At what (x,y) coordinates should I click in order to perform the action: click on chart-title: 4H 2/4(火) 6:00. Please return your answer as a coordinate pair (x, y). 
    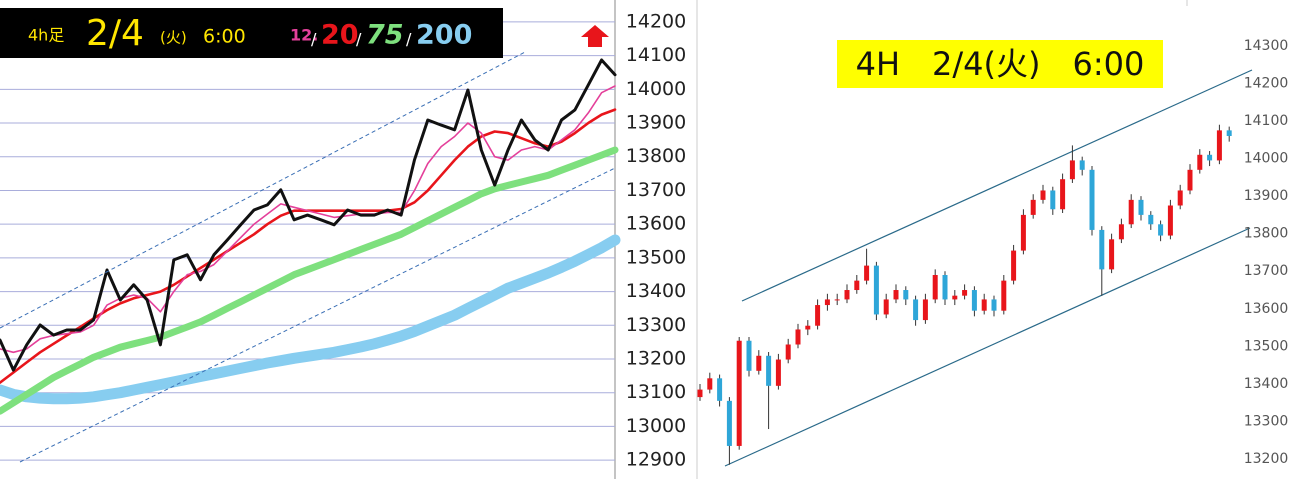
    Looking at the image, I should click on (1000, 64).